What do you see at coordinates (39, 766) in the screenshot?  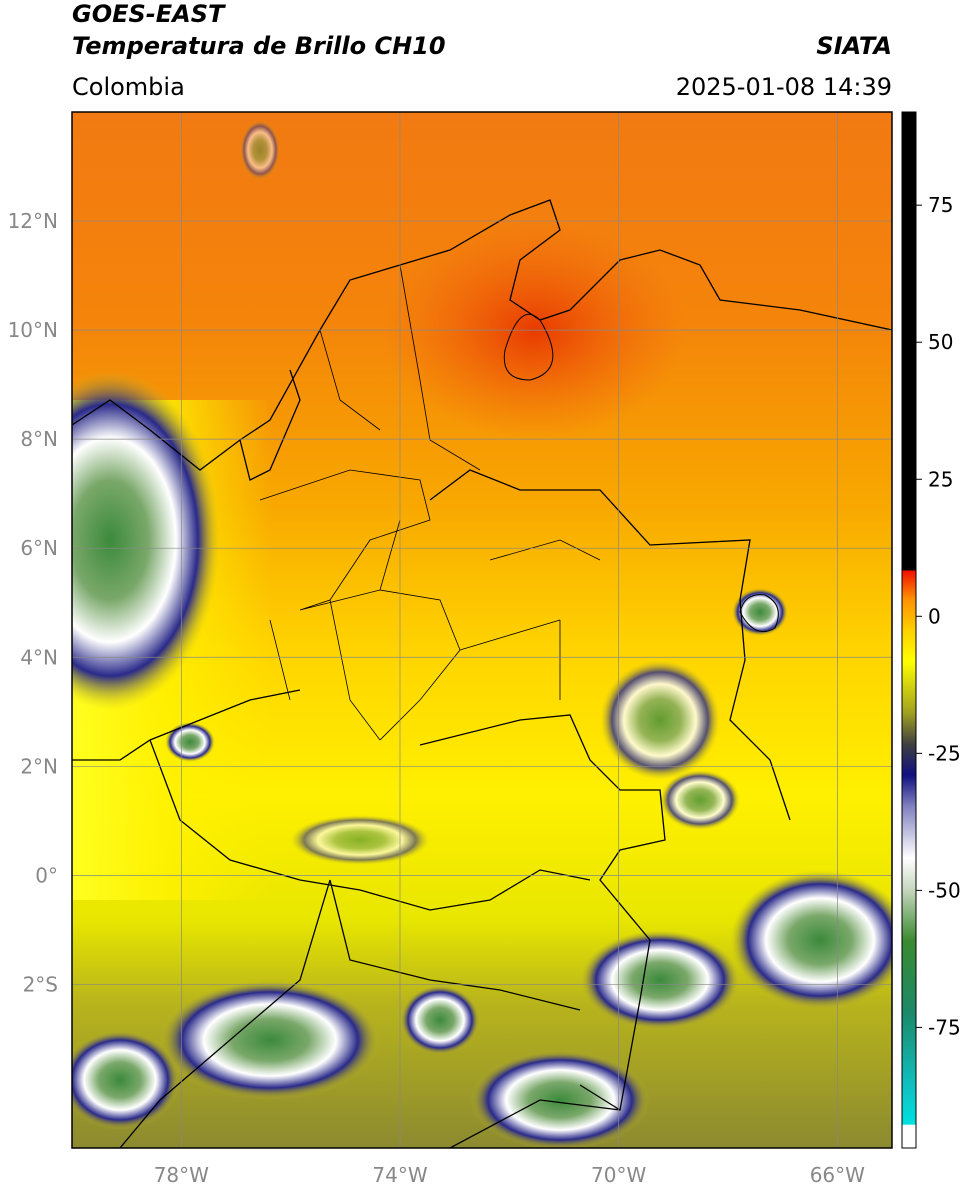 I see `y-tick-label: 2°N` at bounding box center [39, 766].